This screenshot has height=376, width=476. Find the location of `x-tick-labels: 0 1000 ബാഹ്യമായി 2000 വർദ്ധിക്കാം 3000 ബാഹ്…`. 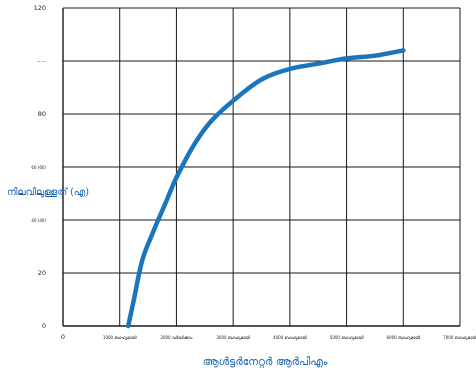

x-tick-labels: 0 1000 ബാഹ്യമായി 2000 വർദ്ധിക്കാം 3000 ബാഹ്… is located at coordinates (268, 337).